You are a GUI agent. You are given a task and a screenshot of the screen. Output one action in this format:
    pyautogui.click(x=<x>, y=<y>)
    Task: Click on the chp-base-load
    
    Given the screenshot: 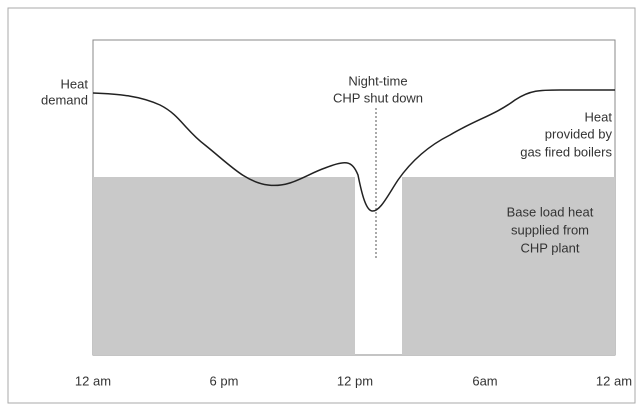 What is the action you would take?
    pyautogui.click(x=508, y=266)
    